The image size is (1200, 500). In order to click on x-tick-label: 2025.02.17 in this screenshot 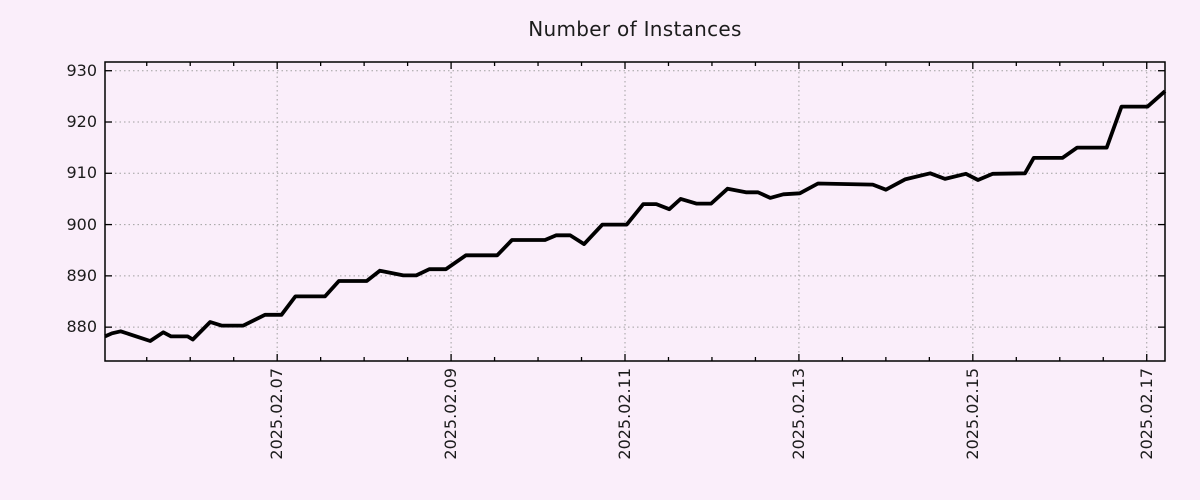, I will do `click(1146, 414)`.